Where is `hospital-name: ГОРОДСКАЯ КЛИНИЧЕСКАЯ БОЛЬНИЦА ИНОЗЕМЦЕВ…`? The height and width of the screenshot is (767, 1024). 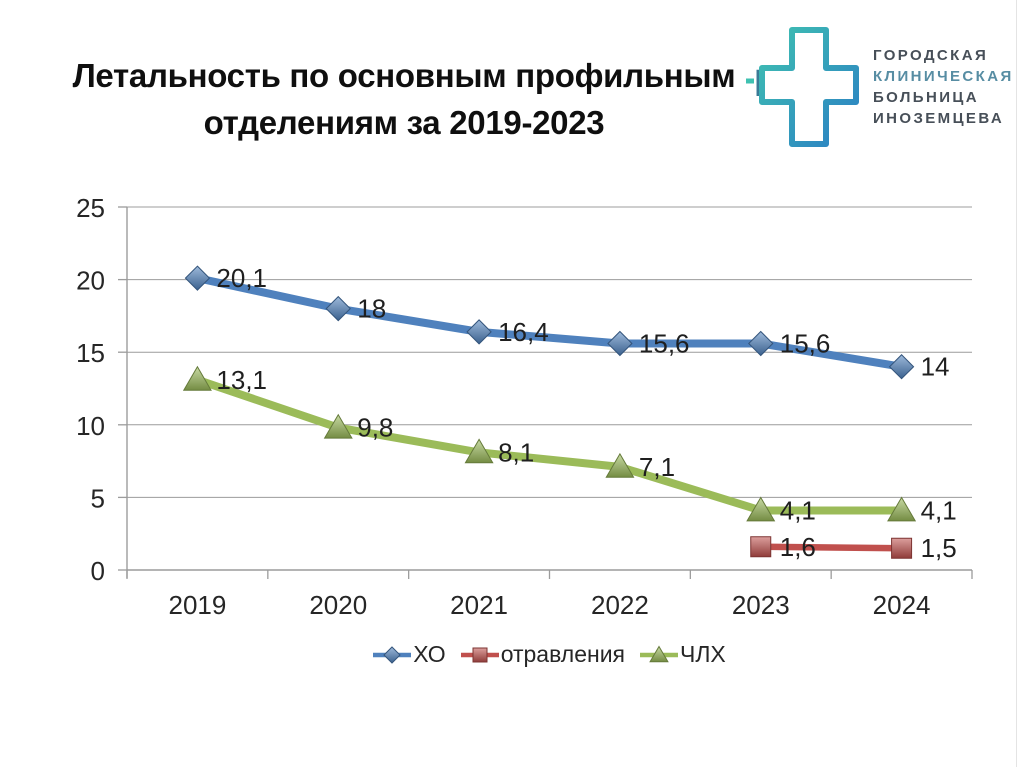 hospital-name: ГОРОДСКАЯ КЛИНИЧЕСКАЯ БОЛЬНИЦА ИНОЗЕМЦЕВ… is located at coordinates (943, 76).